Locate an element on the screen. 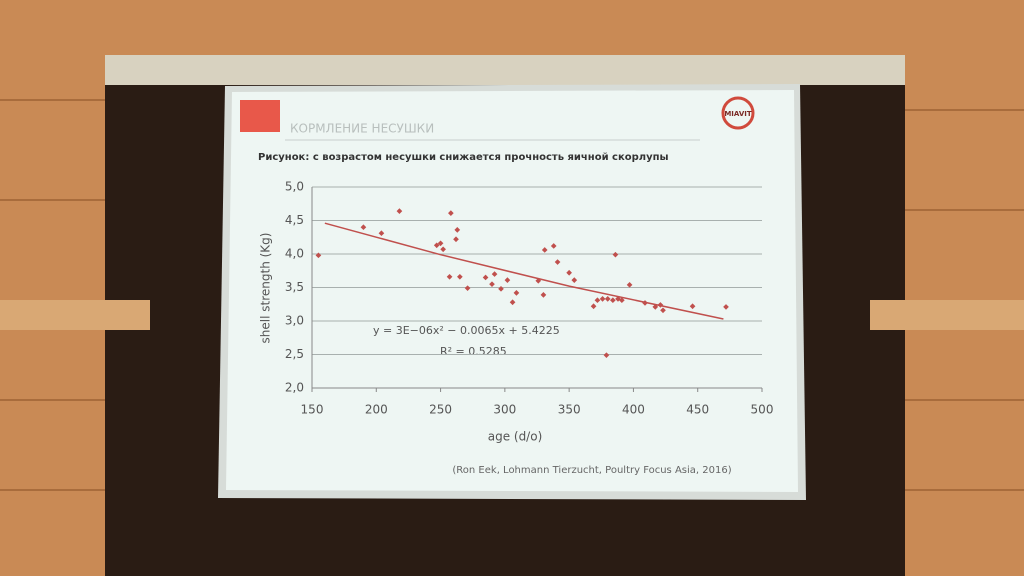  x-tick-label: 250 is located at coordinates (440, 410).